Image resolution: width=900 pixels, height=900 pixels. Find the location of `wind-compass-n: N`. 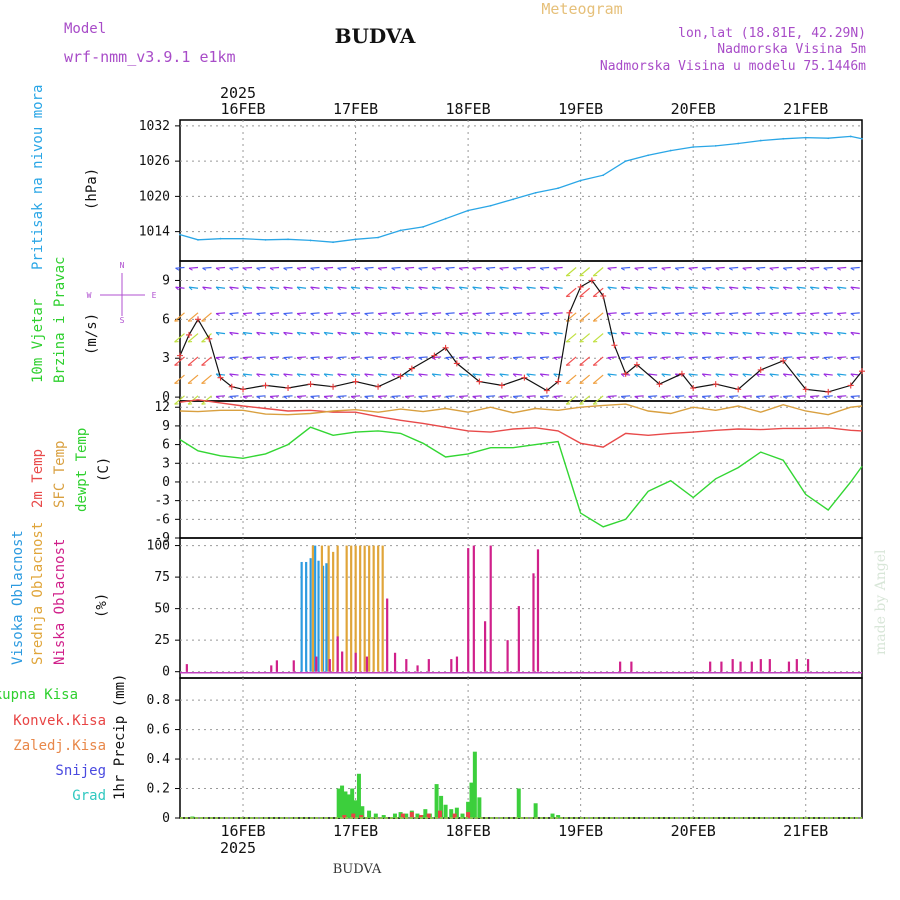

wind-compass-n: N is located at coordinates (122, 265).